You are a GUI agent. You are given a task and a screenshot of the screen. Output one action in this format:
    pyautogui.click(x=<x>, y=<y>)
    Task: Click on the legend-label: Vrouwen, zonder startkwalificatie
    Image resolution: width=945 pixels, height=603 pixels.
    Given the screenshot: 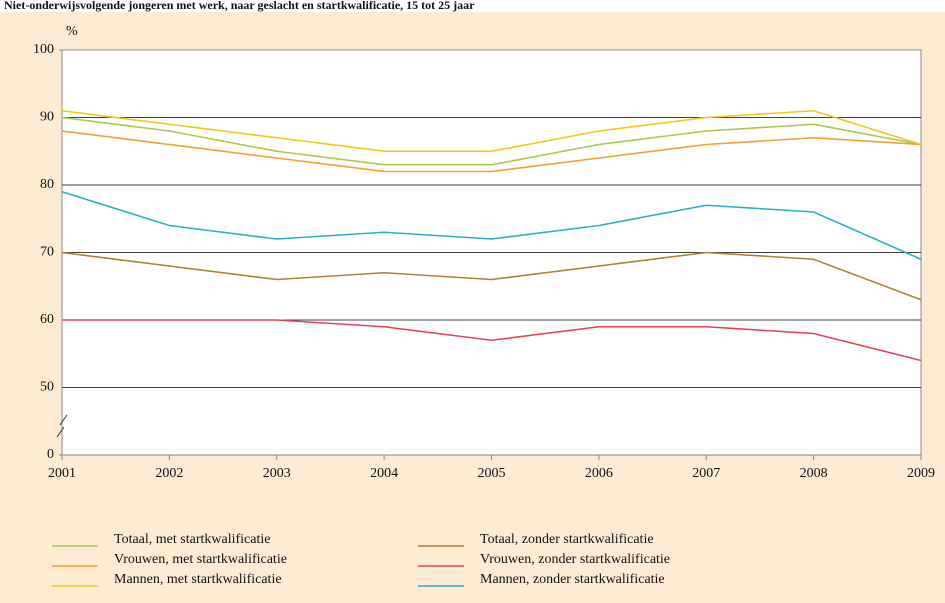 What is the action you would take?
    pyautogui.click(x=575, y=559)
    